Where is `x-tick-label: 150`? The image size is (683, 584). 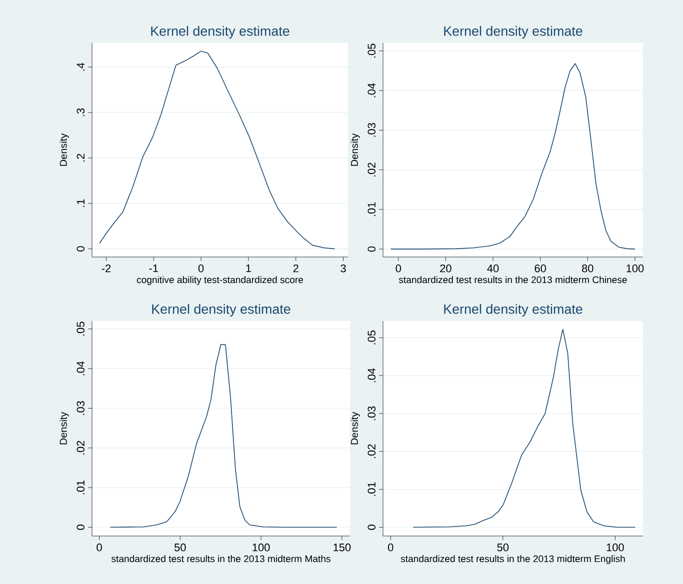
x-tick-label: 150 is located at coordinates (342, 548).